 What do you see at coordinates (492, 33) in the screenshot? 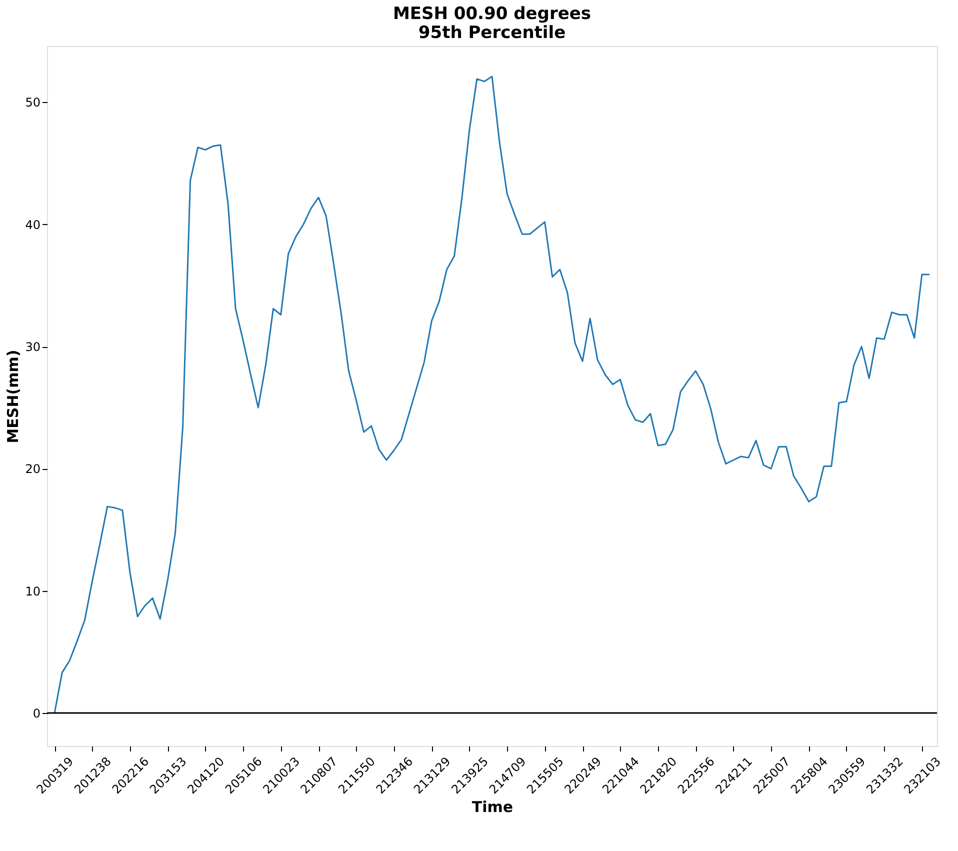
I see `text: 95th Percentile` at bounding box center [492, 33].